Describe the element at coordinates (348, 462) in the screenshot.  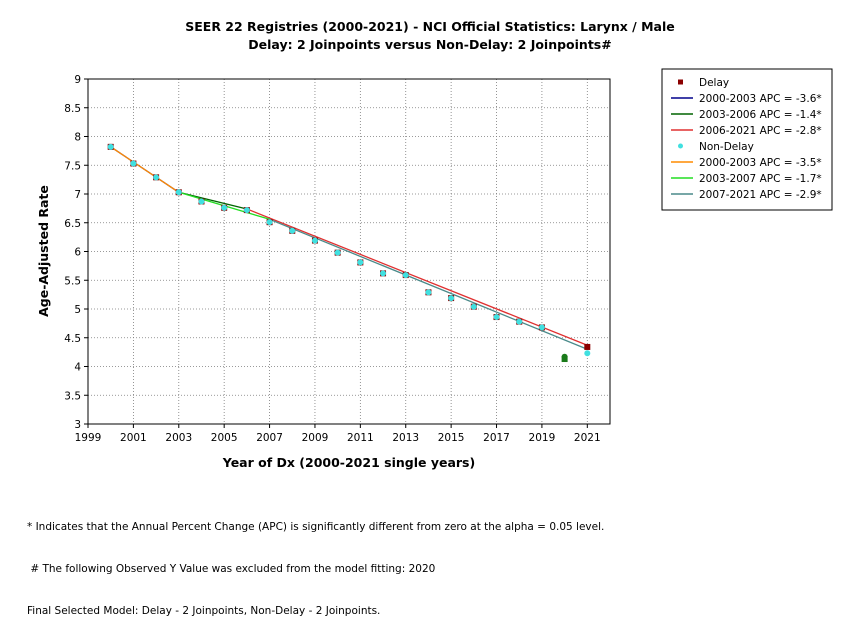
I see `x-axis-title: Year of Dx (2000-2021 single years)` at that location.